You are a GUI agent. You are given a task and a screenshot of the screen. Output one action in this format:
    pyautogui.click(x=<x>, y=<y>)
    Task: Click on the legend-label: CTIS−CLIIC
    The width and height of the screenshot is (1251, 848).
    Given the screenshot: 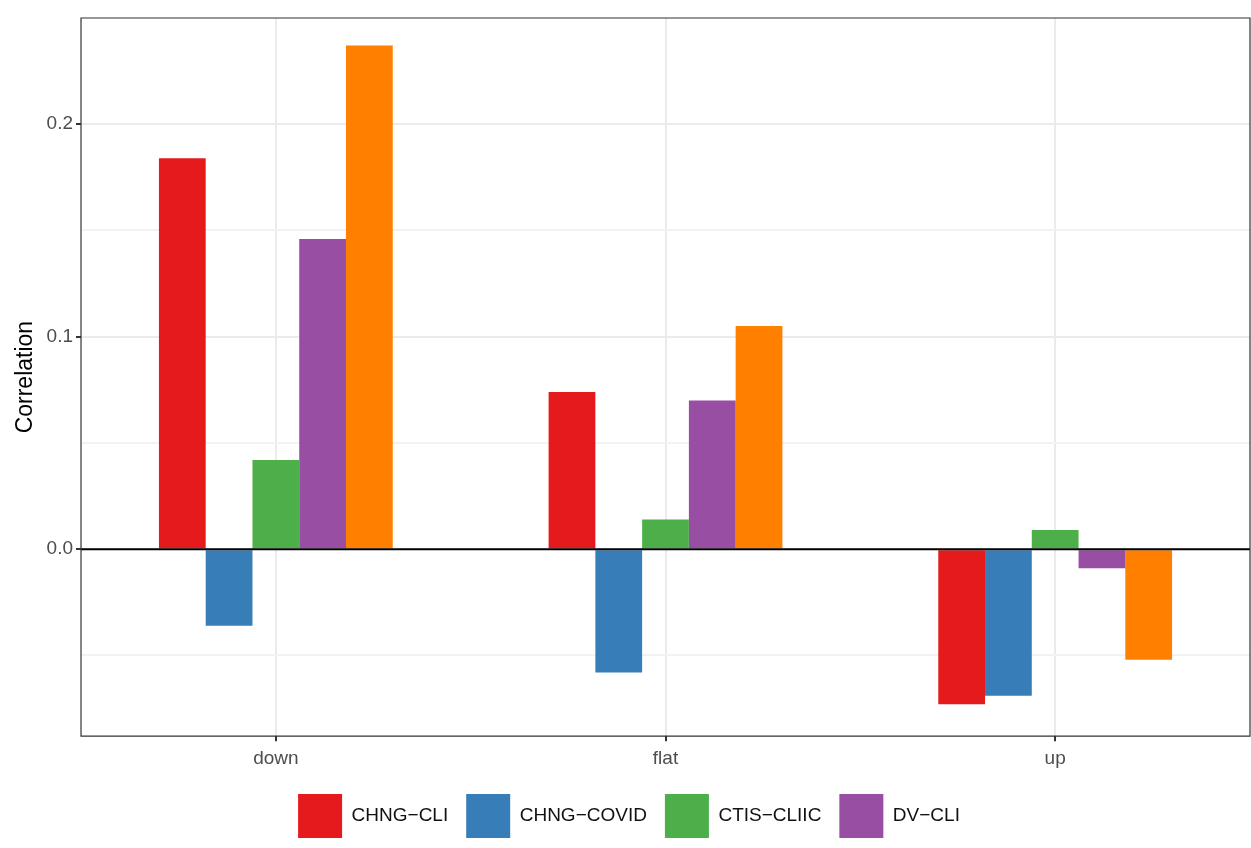 What is the action you would take?
    pyautogui.click(x=770, y=815)
    